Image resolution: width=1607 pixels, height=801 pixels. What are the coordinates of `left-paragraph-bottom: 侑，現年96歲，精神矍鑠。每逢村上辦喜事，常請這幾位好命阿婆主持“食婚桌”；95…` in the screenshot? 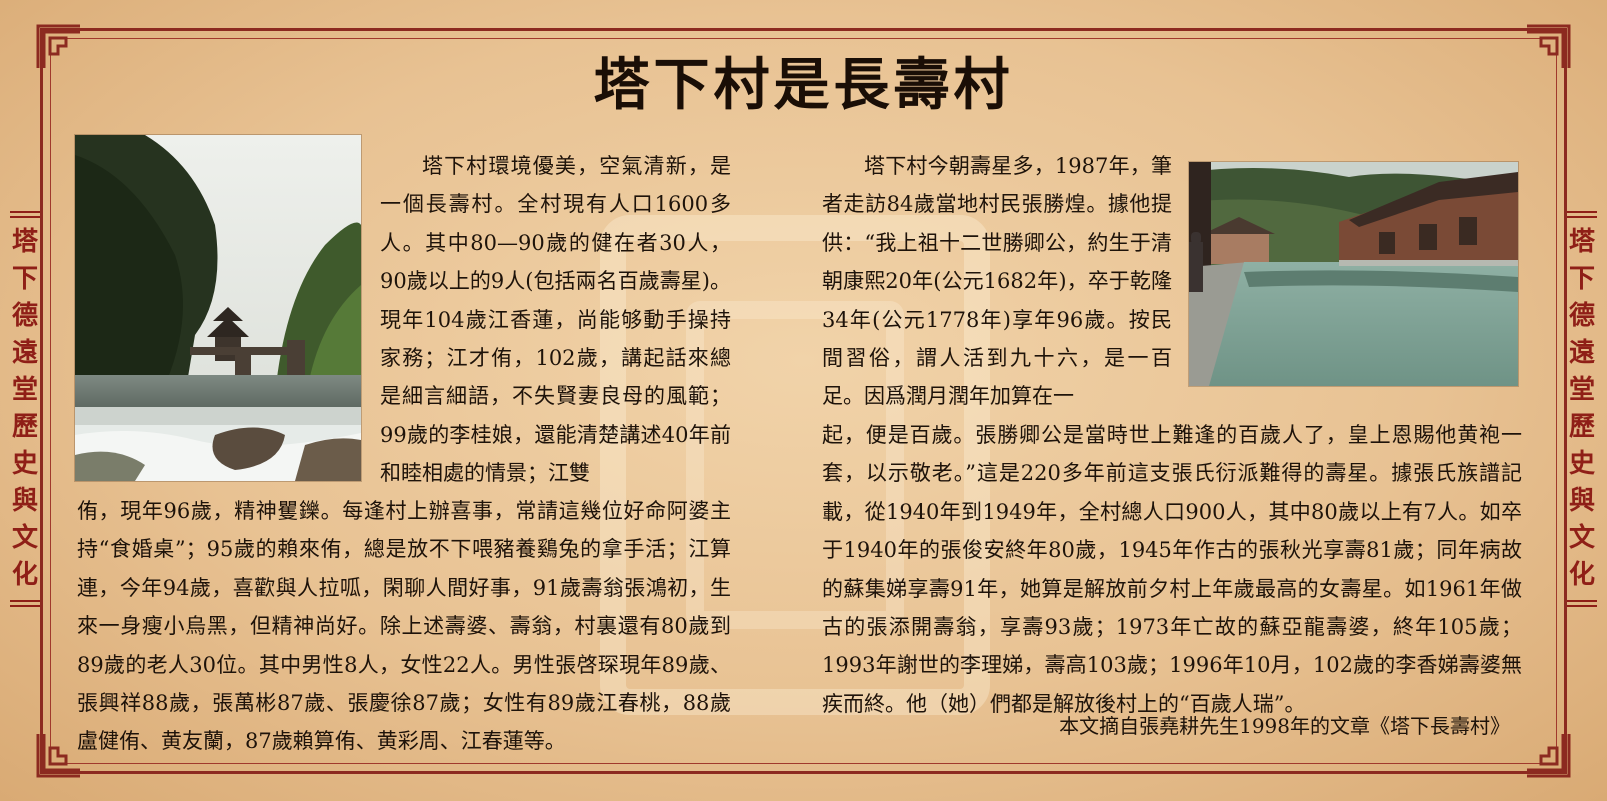 It's located at (404, 626).